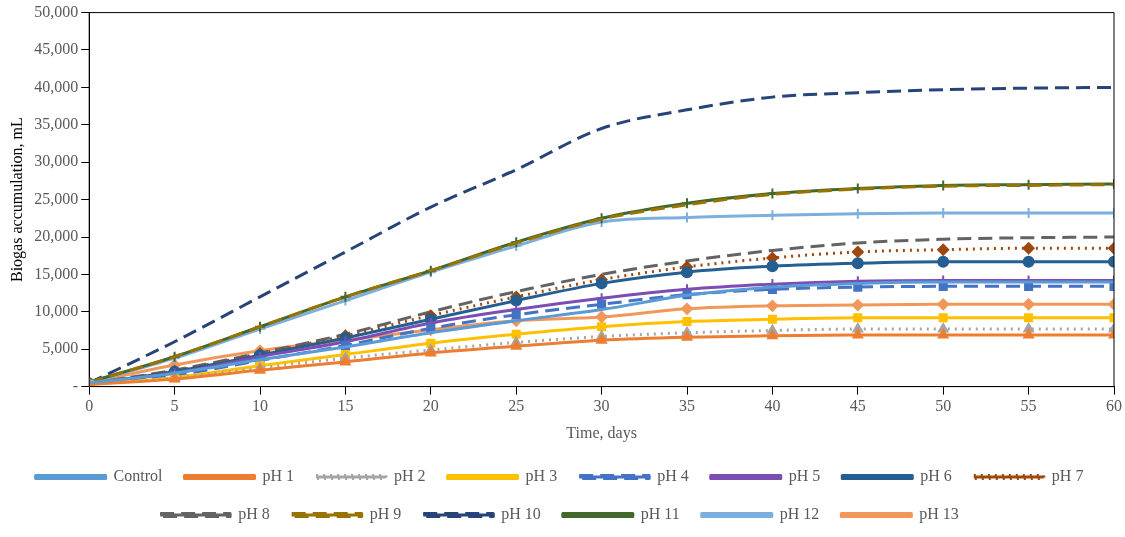 The image size is (1125, 537). Describe the element at coordinates (56, 11) in the screenshot. I see `y-tick-label: 50,000` at that location.